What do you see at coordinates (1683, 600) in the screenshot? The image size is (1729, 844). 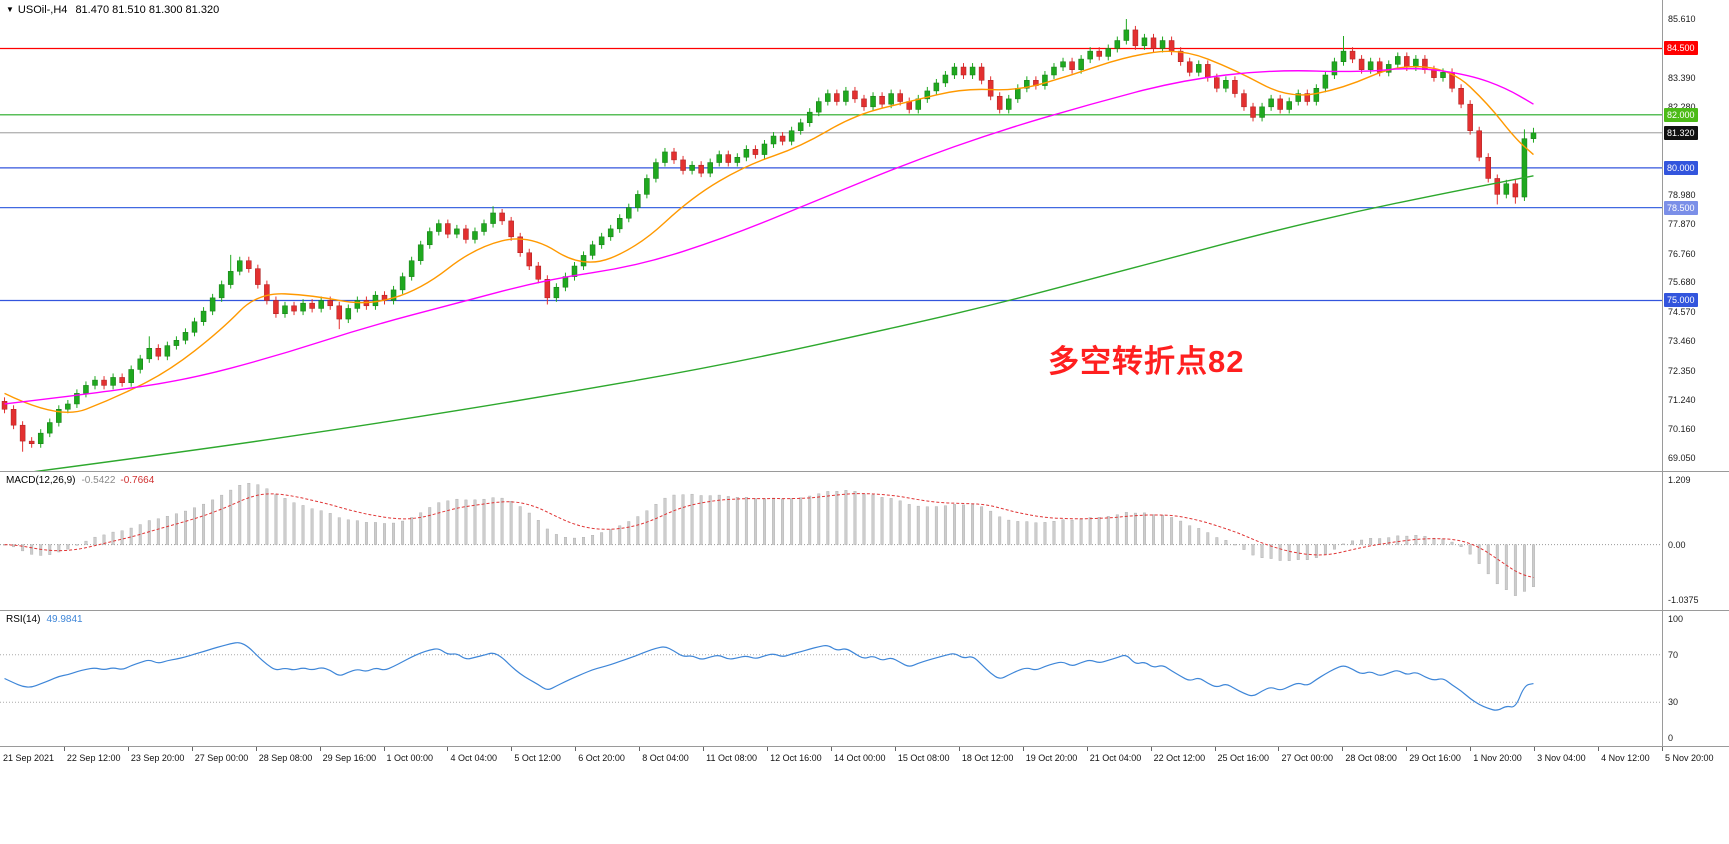 I see `macd-tick: -1.0375` at bounding box center [1683, 600].